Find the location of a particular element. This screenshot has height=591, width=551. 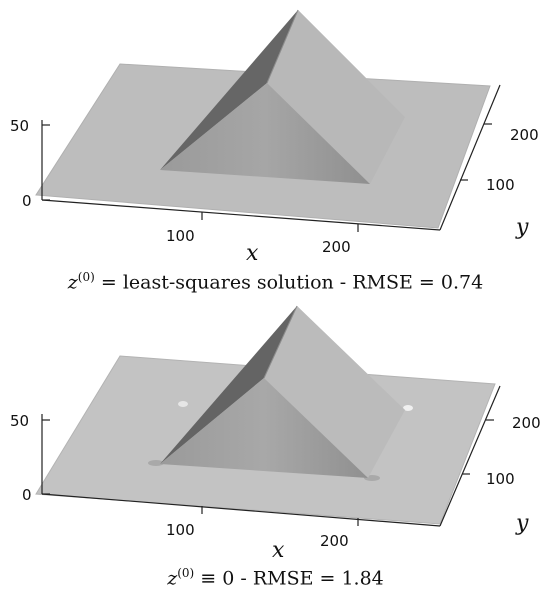

caption-text: 0 - RMSE = 1.84 is located at coordinates (303, 578).